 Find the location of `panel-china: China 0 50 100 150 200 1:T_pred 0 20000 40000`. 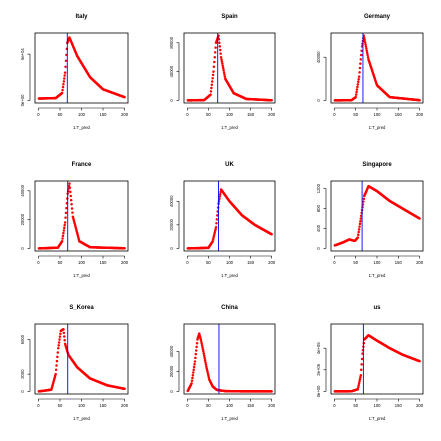

panel-china: China 0 50 100 150 200 1:T_pred 0 20000 40000 is located at coordinates (222, 363).